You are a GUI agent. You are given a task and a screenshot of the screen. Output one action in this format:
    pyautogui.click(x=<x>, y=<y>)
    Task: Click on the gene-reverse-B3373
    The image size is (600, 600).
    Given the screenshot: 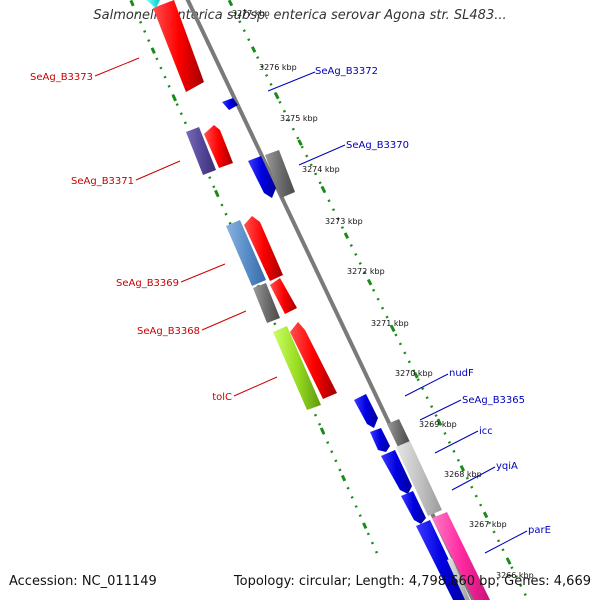 What is the action you would take?
    pyautogui.click(x=178, y=46)
    